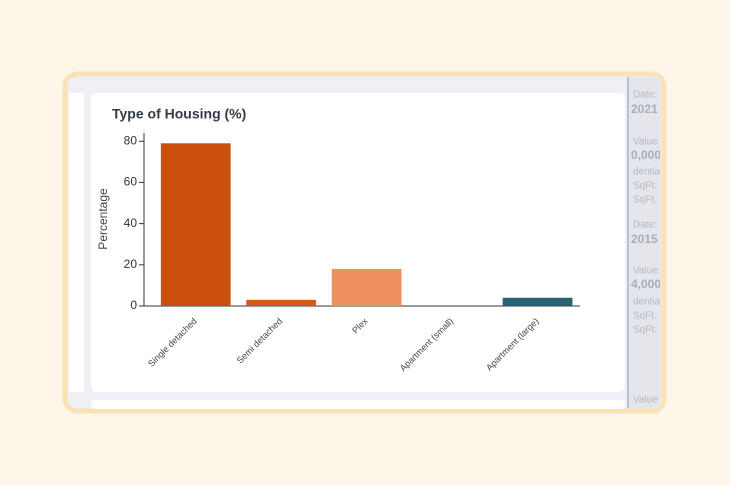 This screenshot has height=486, width=730. I want to click on side-divider, so click(628, 242).